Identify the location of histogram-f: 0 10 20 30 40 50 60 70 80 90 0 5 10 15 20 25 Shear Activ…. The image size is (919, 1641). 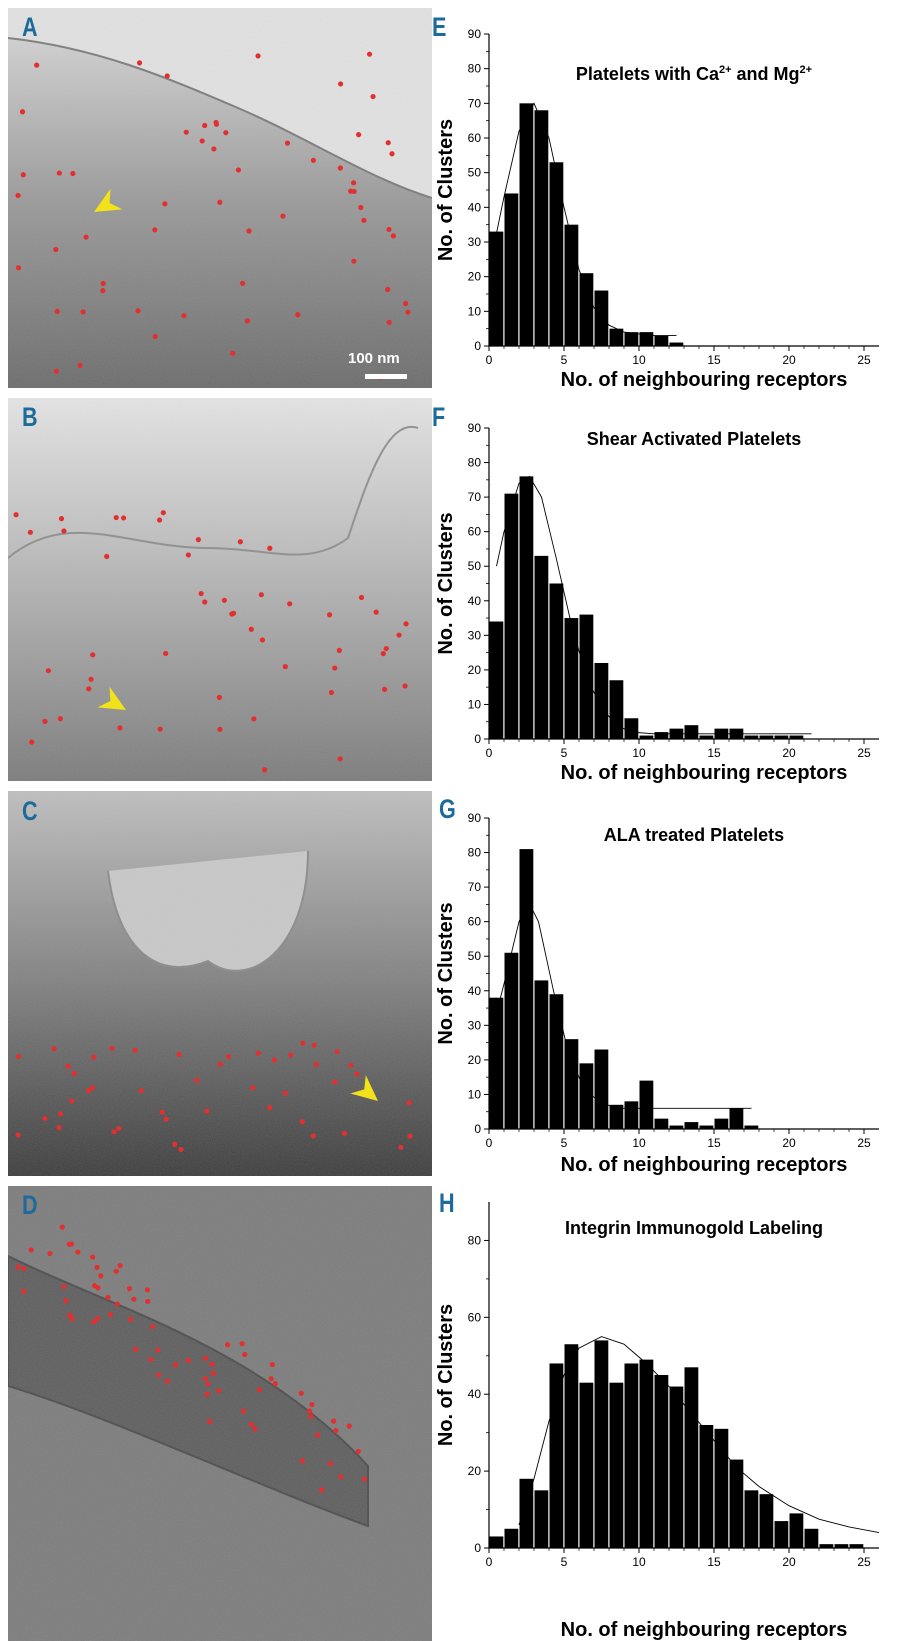
(677, 591).